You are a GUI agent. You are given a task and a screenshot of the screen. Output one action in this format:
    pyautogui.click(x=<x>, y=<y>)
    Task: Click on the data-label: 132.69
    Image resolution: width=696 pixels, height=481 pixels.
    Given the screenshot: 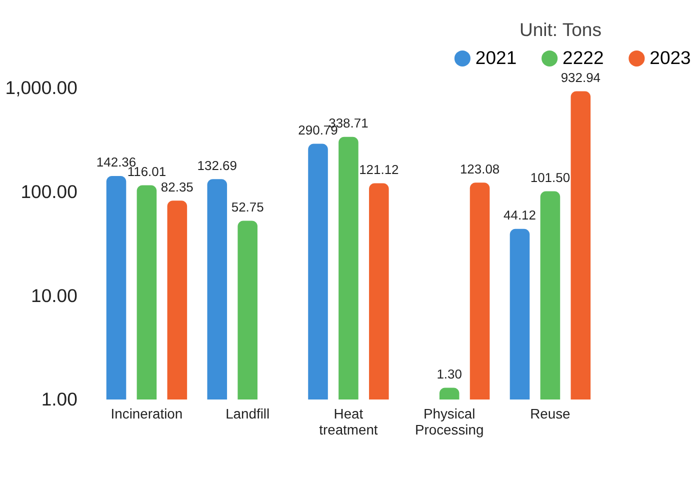 What is the action you would take?
    pyautogui.click(x=217, y=165)
    